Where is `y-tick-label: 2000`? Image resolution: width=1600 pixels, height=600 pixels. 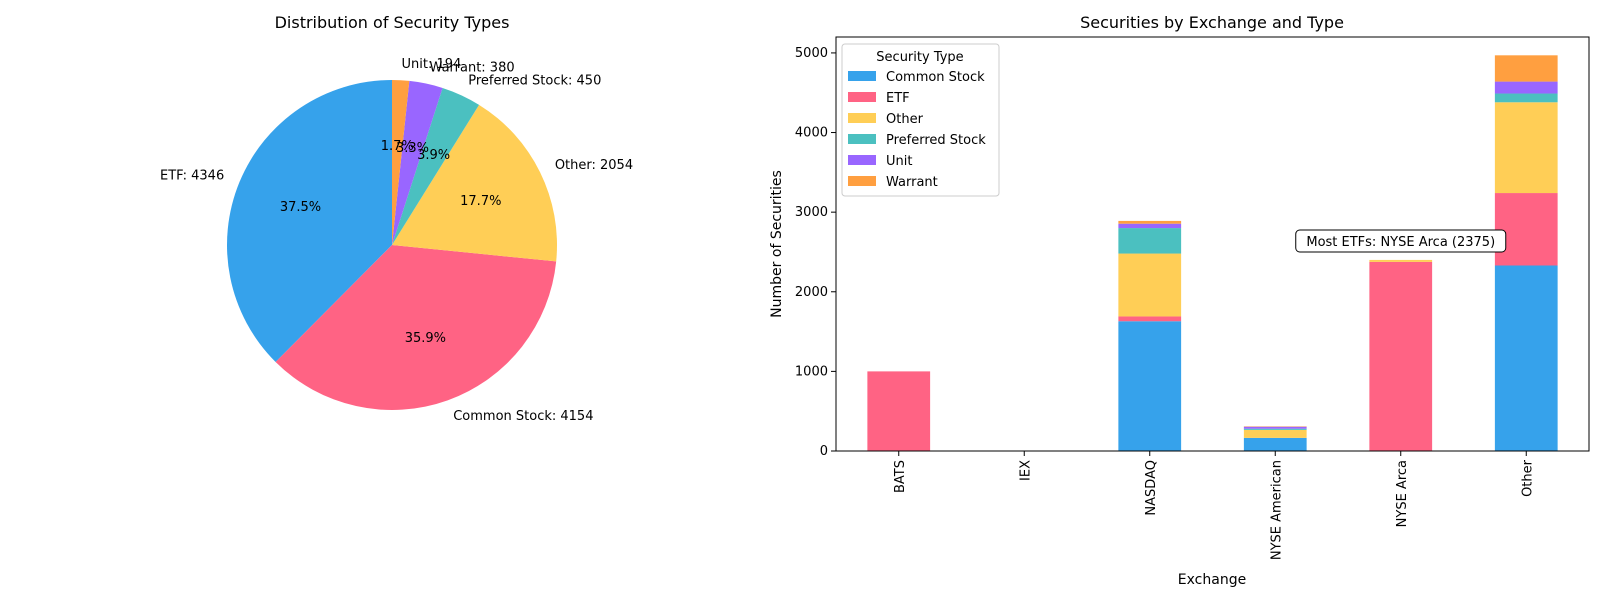
y-tick-label: 2000 is located at coordinates (811, 292).